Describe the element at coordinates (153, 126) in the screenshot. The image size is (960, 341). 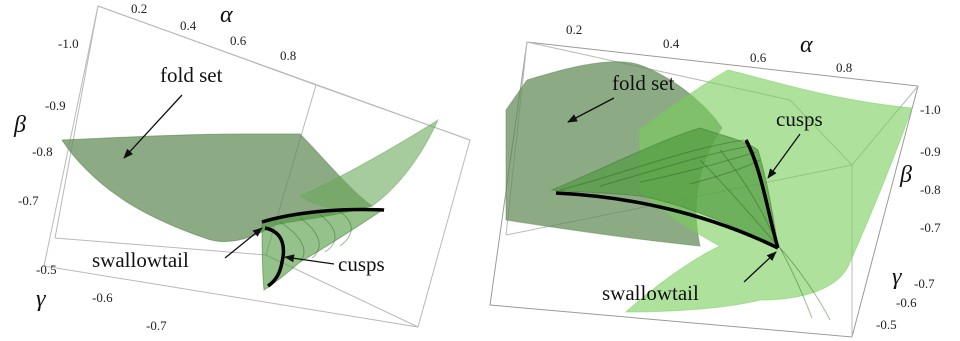
I see `left-fold-set-arrow` at that location.